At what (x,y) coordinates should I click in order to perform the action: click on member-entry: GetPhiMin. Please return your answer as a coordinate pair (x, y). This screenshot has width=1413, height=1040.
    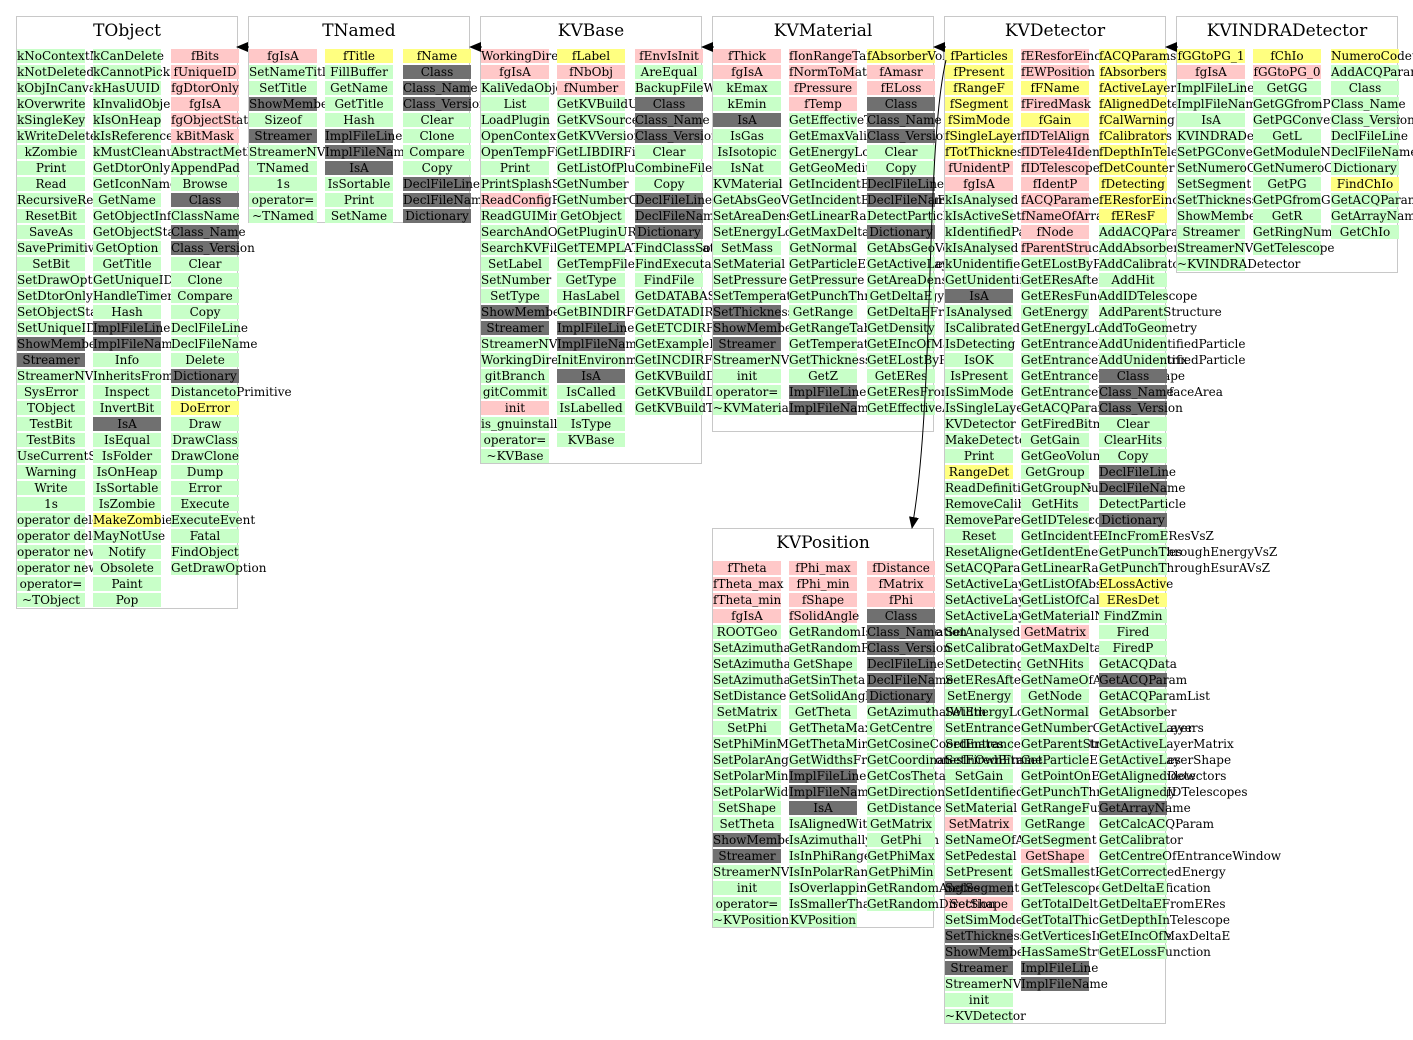
    Looking at the image, I should click on (901, 872).